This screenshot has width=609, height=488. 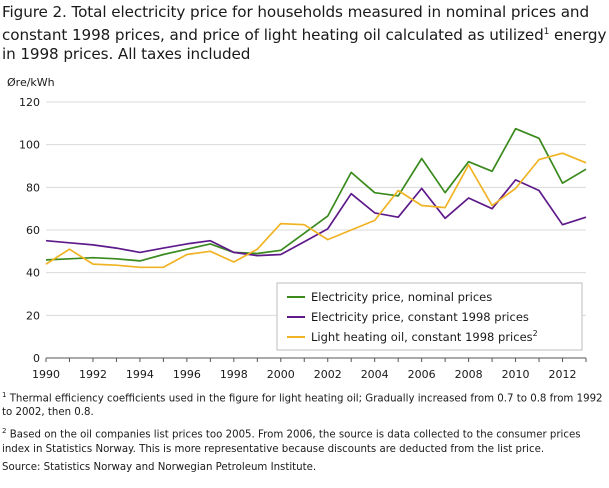 I want to click on x-tick-label: 1990, so click(x=46, y=374).